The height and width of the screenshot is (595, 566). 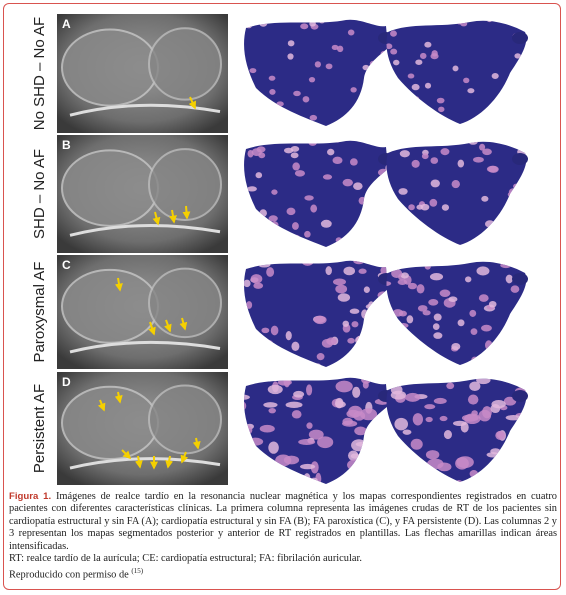 I want to click on panel-label: No SHD – No AF, so click(x=39, y=73).